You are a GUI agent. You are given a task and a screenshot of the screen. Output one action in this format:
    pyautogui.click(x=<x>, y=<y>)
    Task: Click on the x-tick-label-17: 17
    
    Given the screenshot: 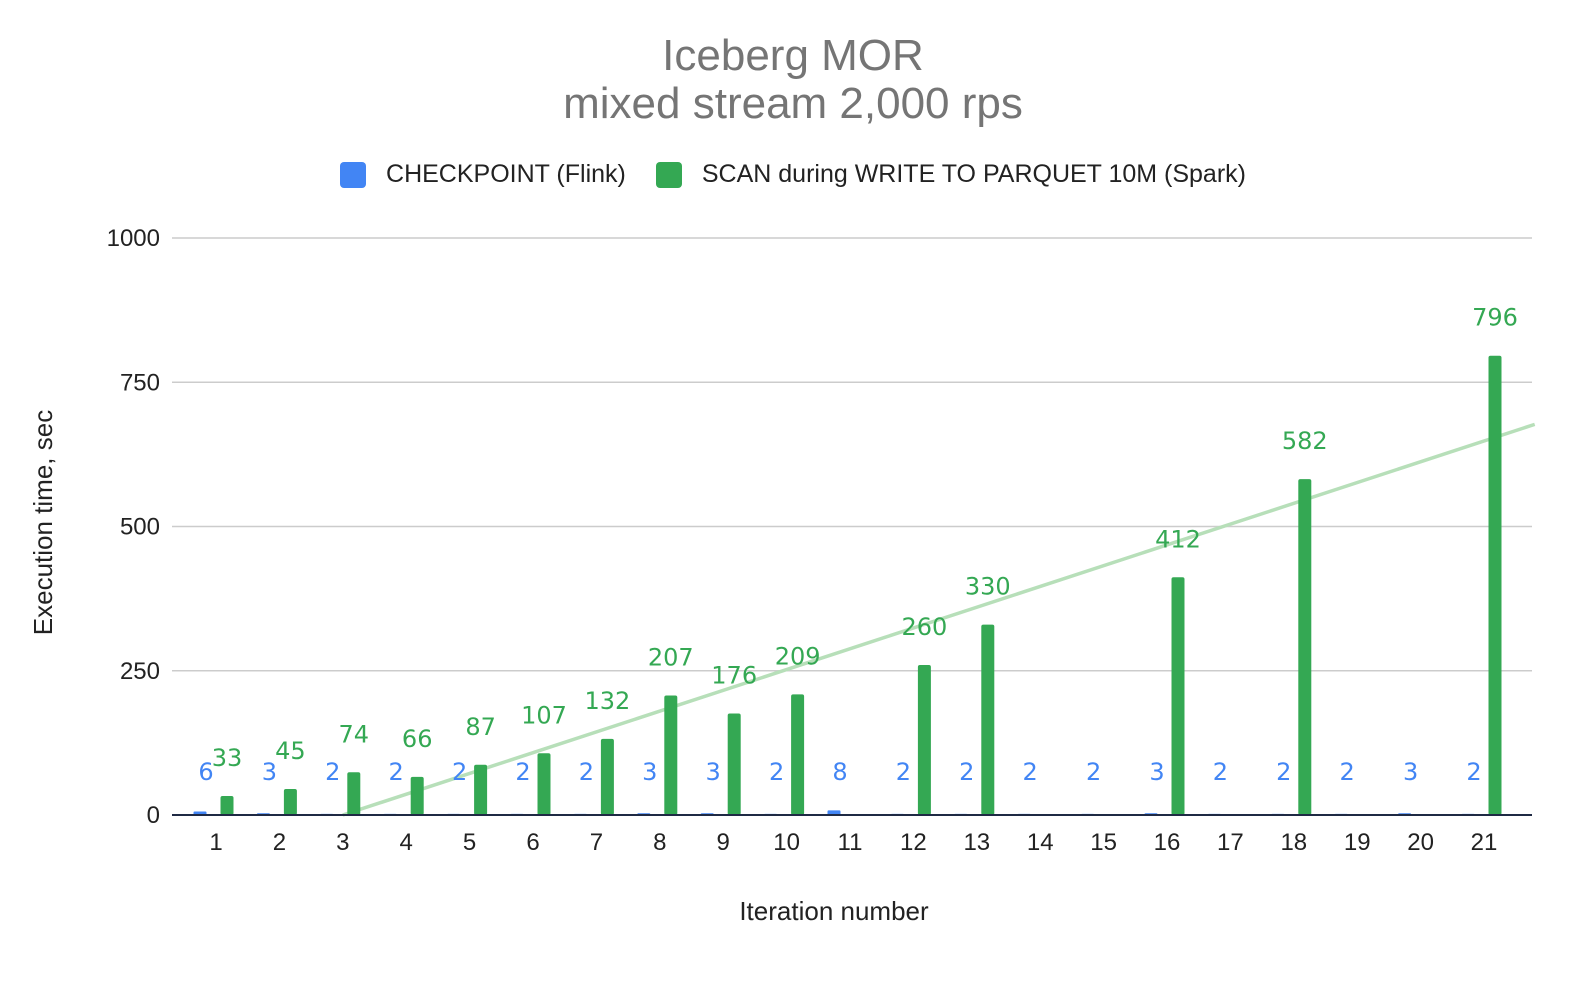 What is the action you would take?
    pyautogui.click(x=1230, y=842)
    